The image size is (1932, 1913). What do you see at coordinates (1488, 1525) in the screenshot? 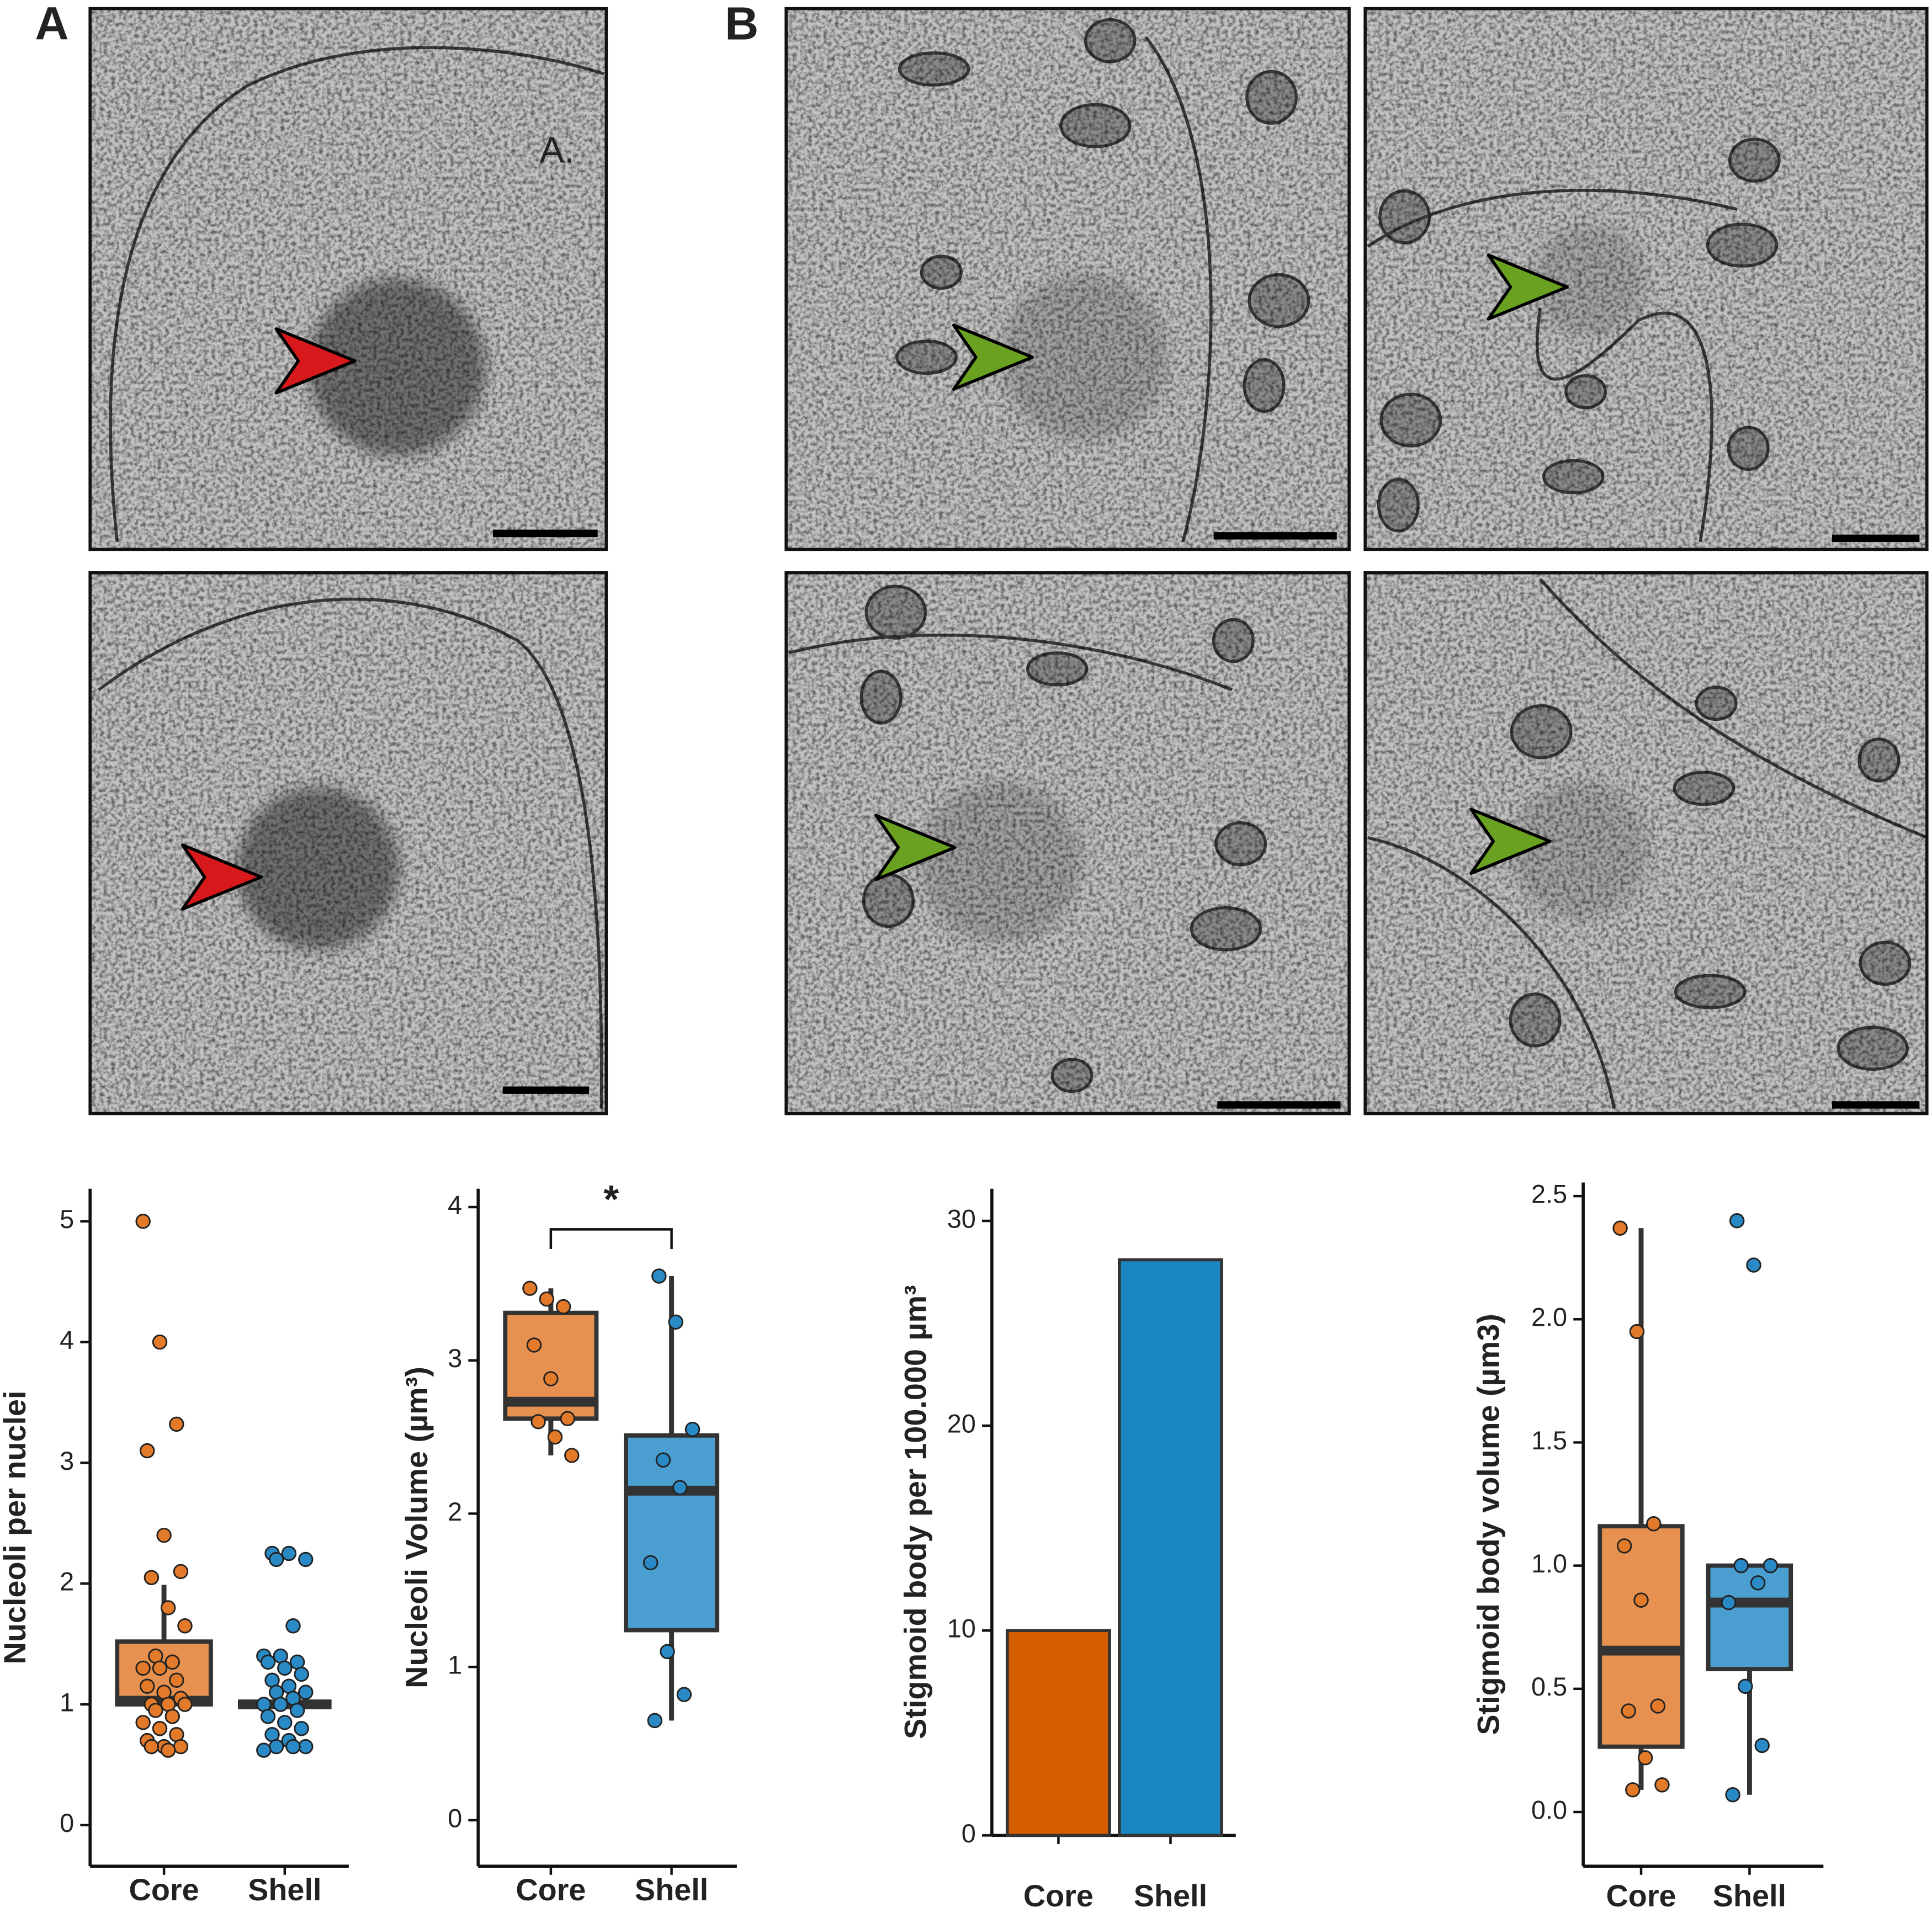
I see `y-axis-title: Stigmoid body volume (µm3)` at bounding box center [1488, 1525].